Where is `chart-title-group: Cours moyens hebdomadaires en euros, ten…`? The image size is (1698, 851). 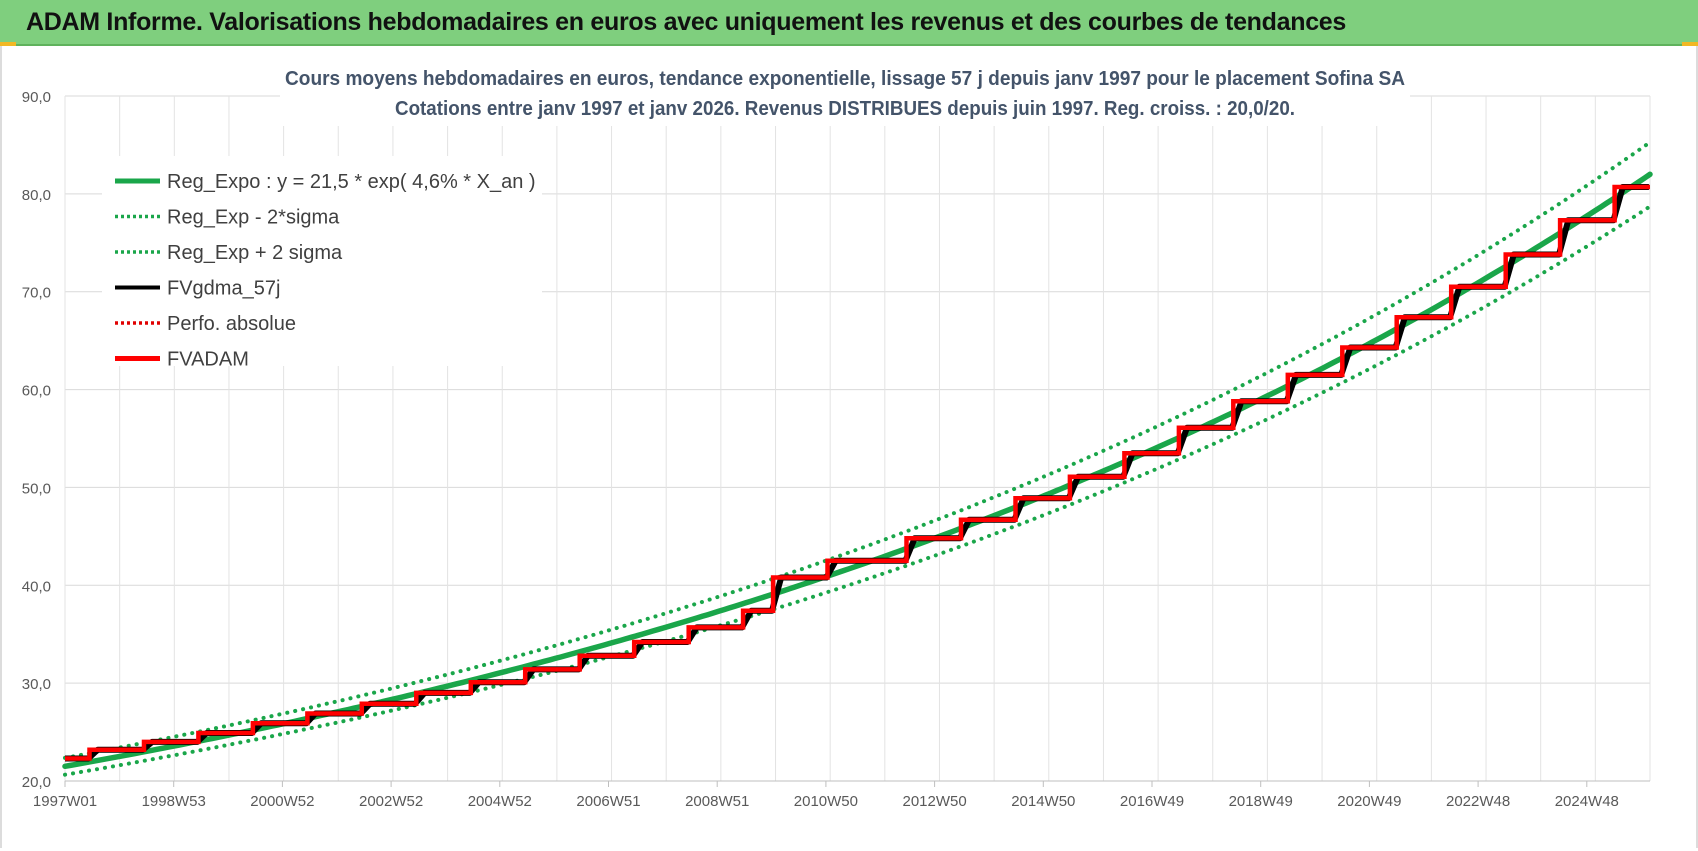 chart-title-group: Cours moyens hebdomadaires en euros, ten… is located at coordinates (845, 93).